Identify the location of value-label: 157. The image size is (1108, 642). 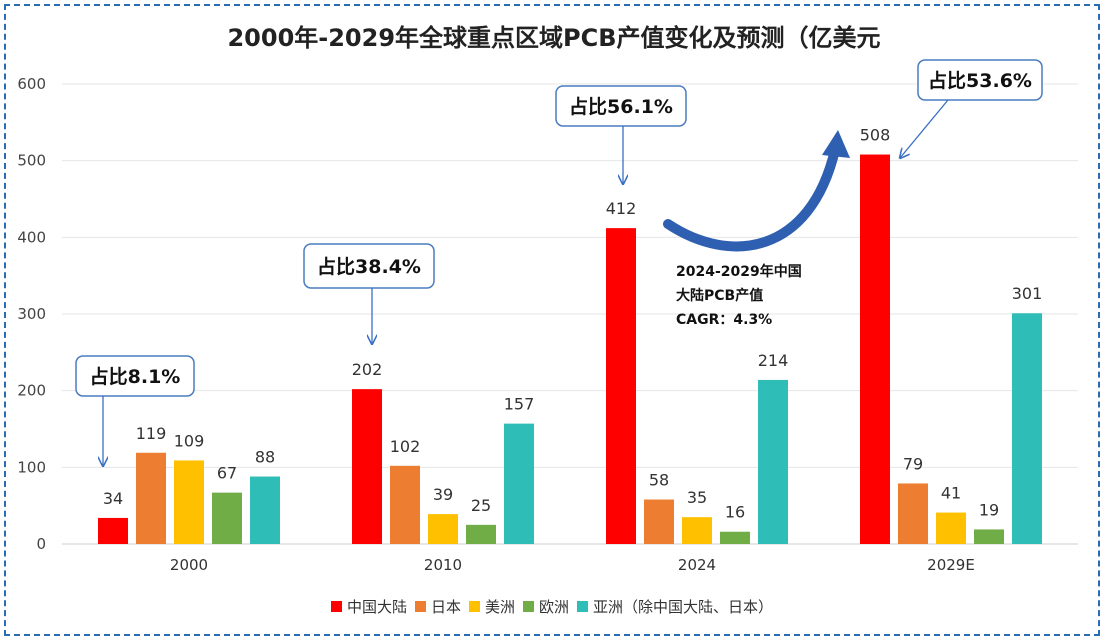
(519, 404).